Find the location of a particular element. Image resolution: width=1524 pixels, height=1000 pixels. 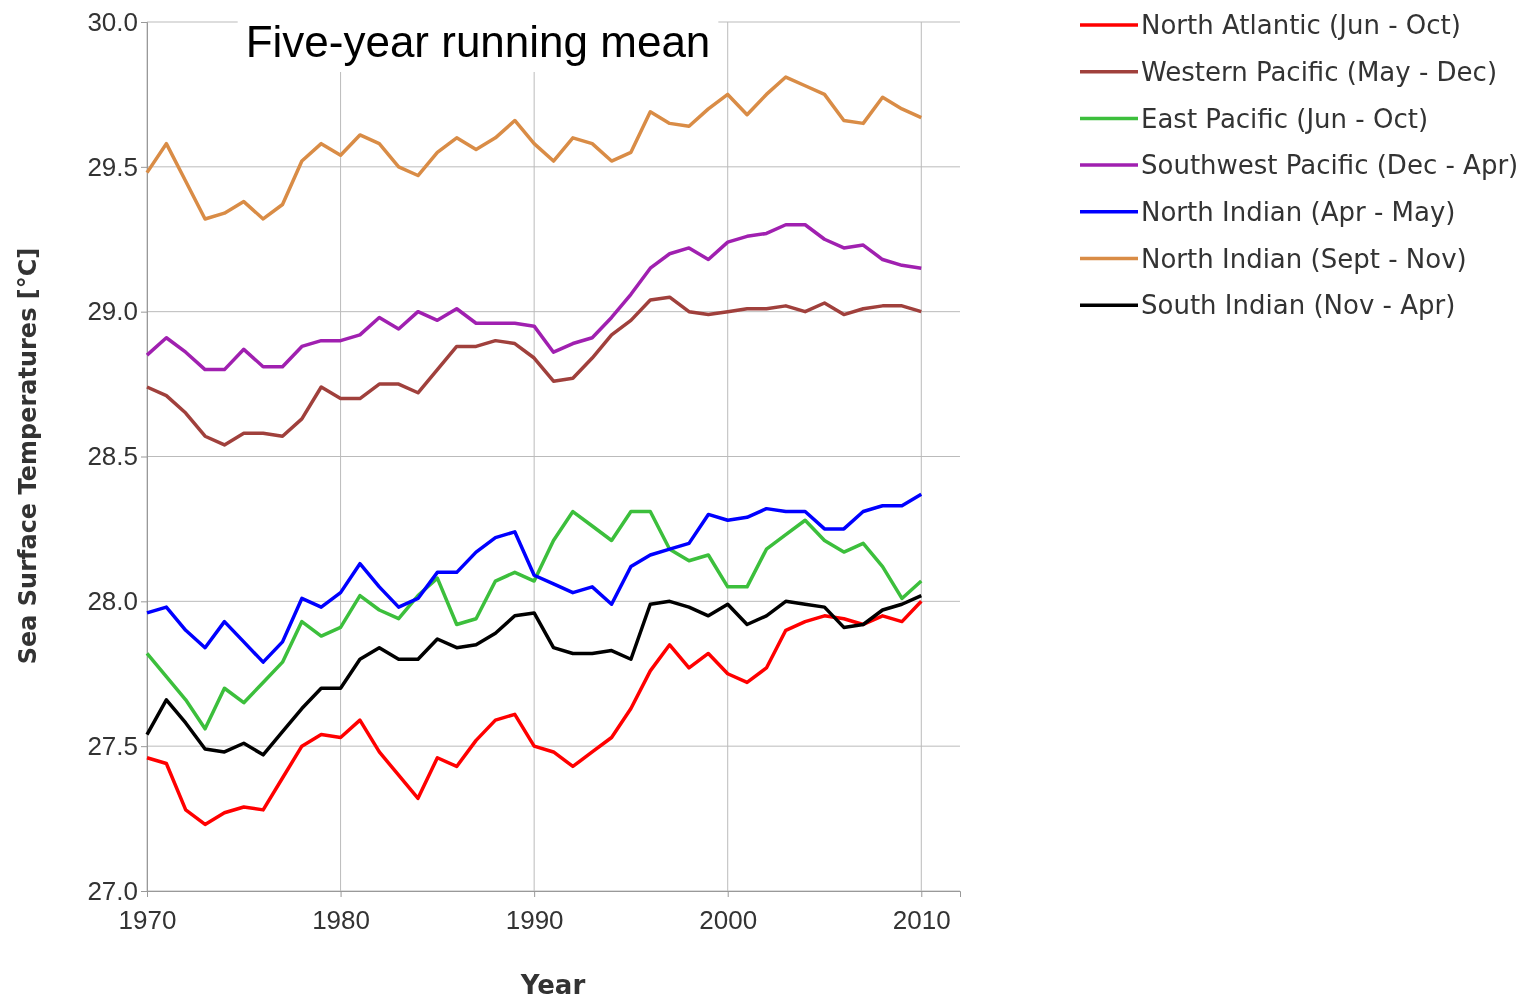

y-tick-label: 30.0 is located at coordinates (112, 21).